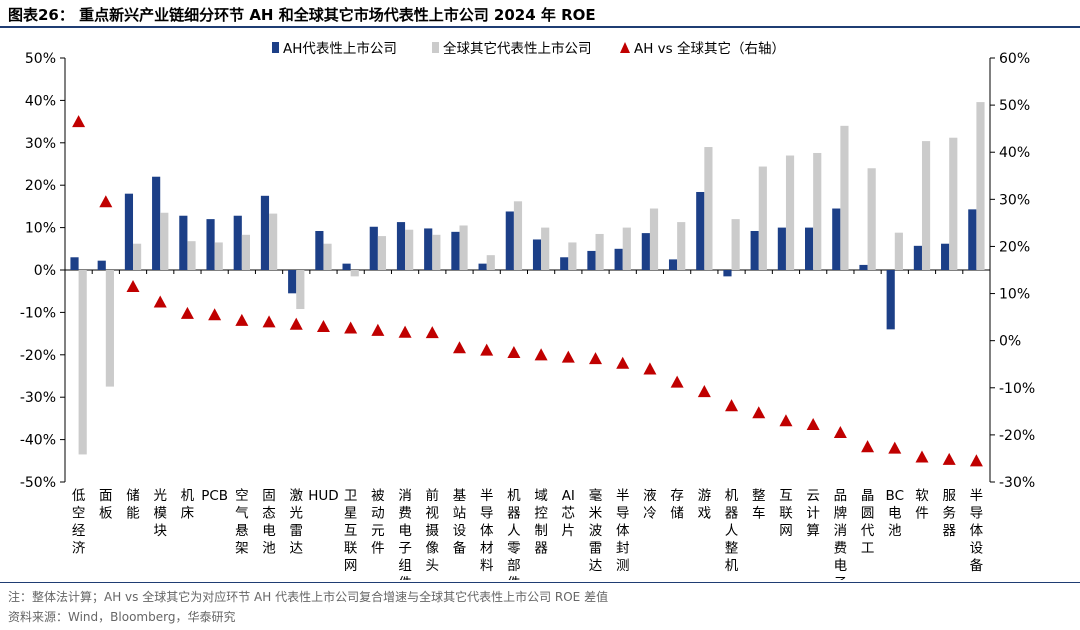 This screenshot has height=630, width=1080. Describe the element at coordinates (895, 513) in the screenshot. I see `category-label: BC 电池` at that location.